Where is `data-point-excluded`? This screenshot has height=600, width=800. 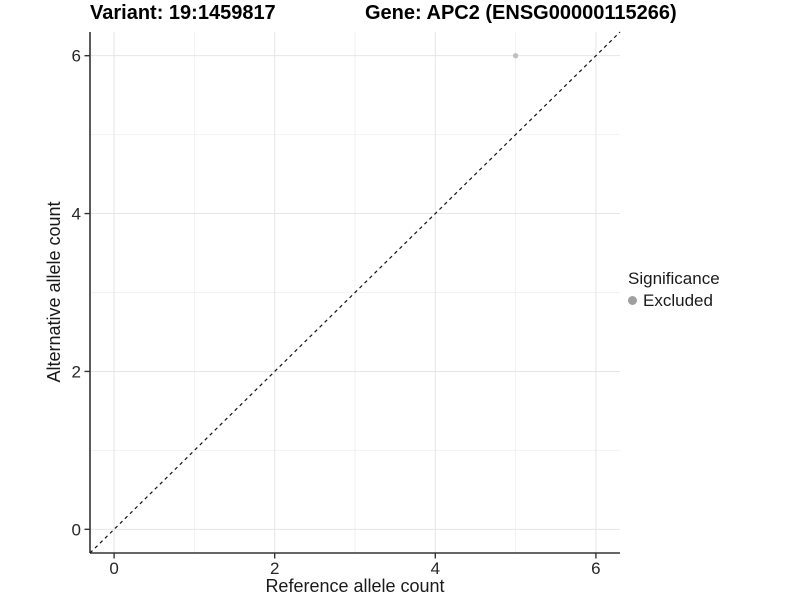
data-point-excluded is located at coordinates (515, 55).